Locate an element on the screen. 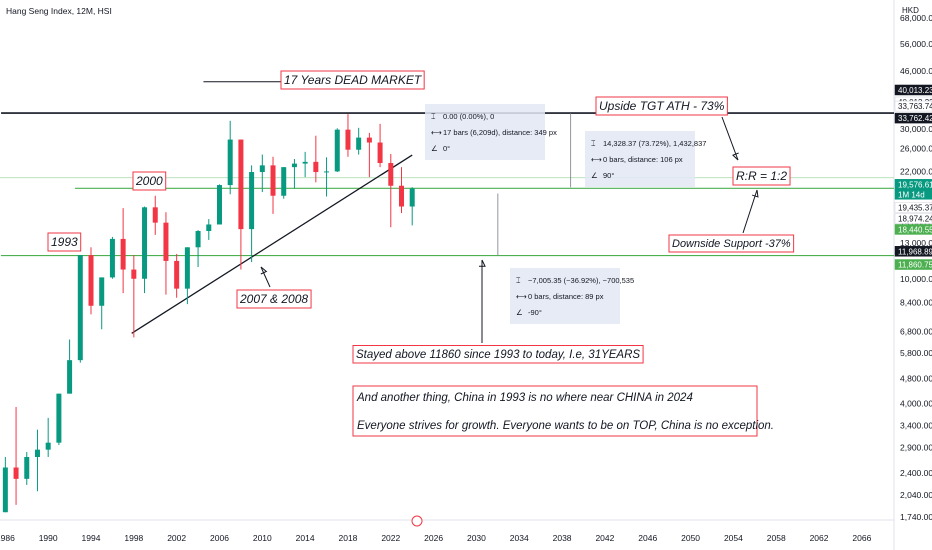 The image size is (932, 550). measure-box-3-icon: ∠ is located at coordinates (519, 312).